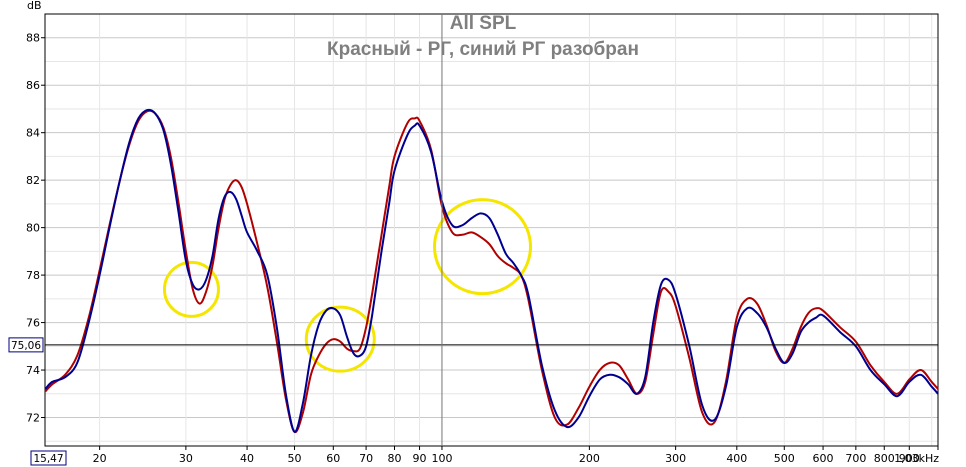 Image resolution: width=966 pixels, height=467 pixels. What do you see at coordinates (247, 458) in the screenshot?
I see `x-tick-label: 40` at bounding box center [247, 458].